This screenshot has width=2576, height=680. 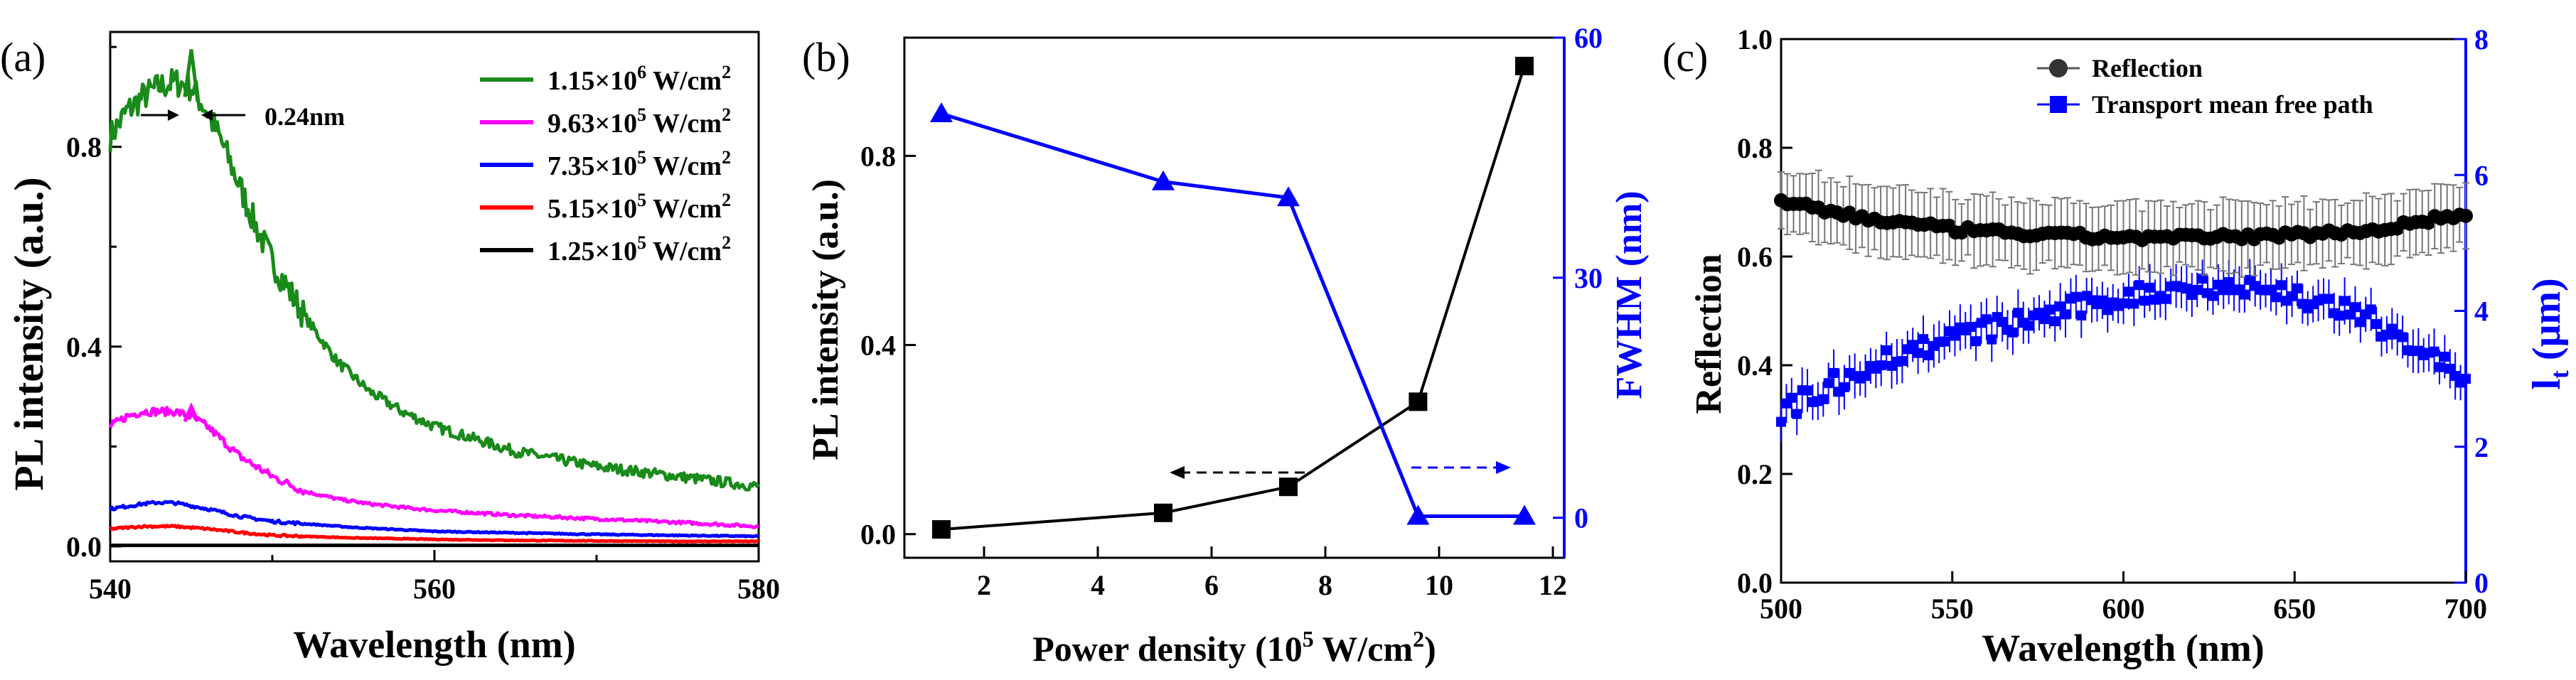 What do you see at coordinates (1232, 315) in the screenshot?
I see `b-fwhm-line` at bounding box center [1232, 315].